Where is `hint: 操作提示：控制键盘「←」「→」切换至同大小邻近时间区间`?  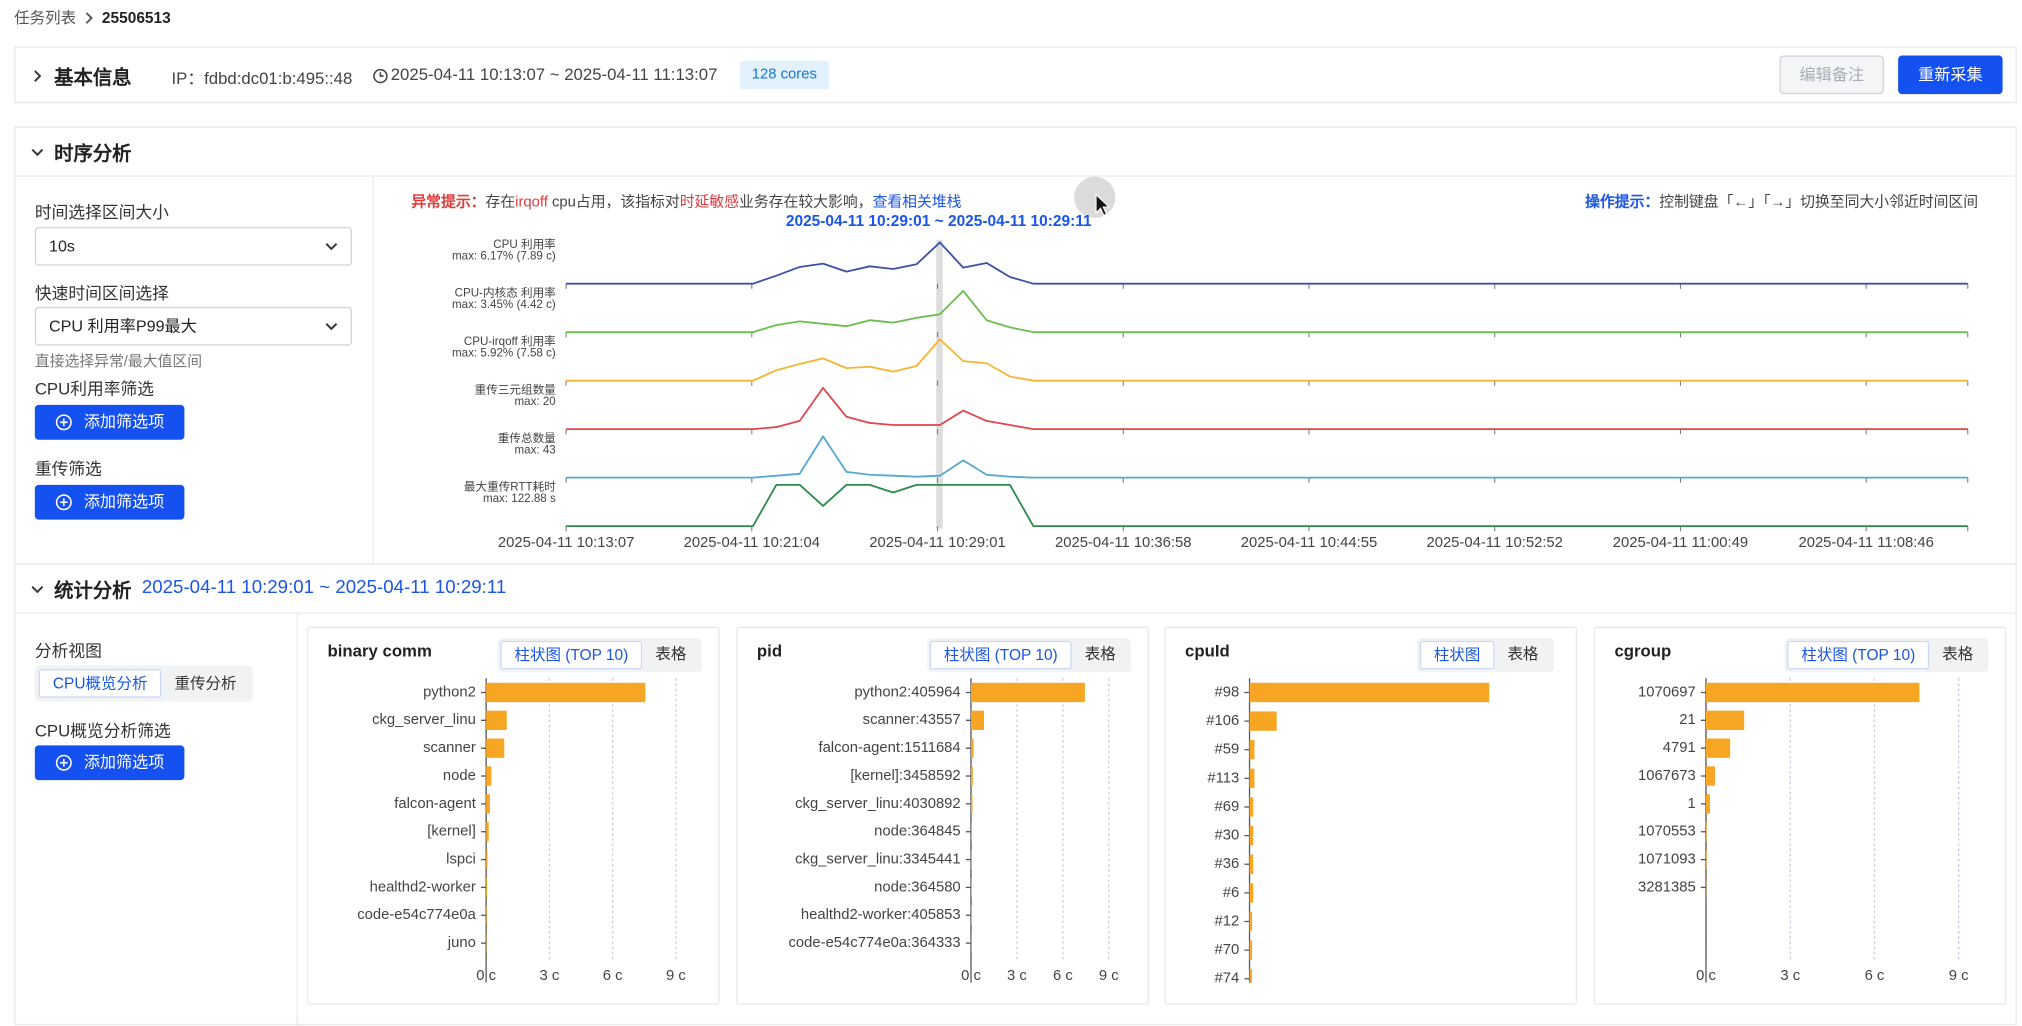
hint: 操作提示：控制键盘「←」「→」切换至同大小邻近时间区间 is located at coordinates (1781, 201).